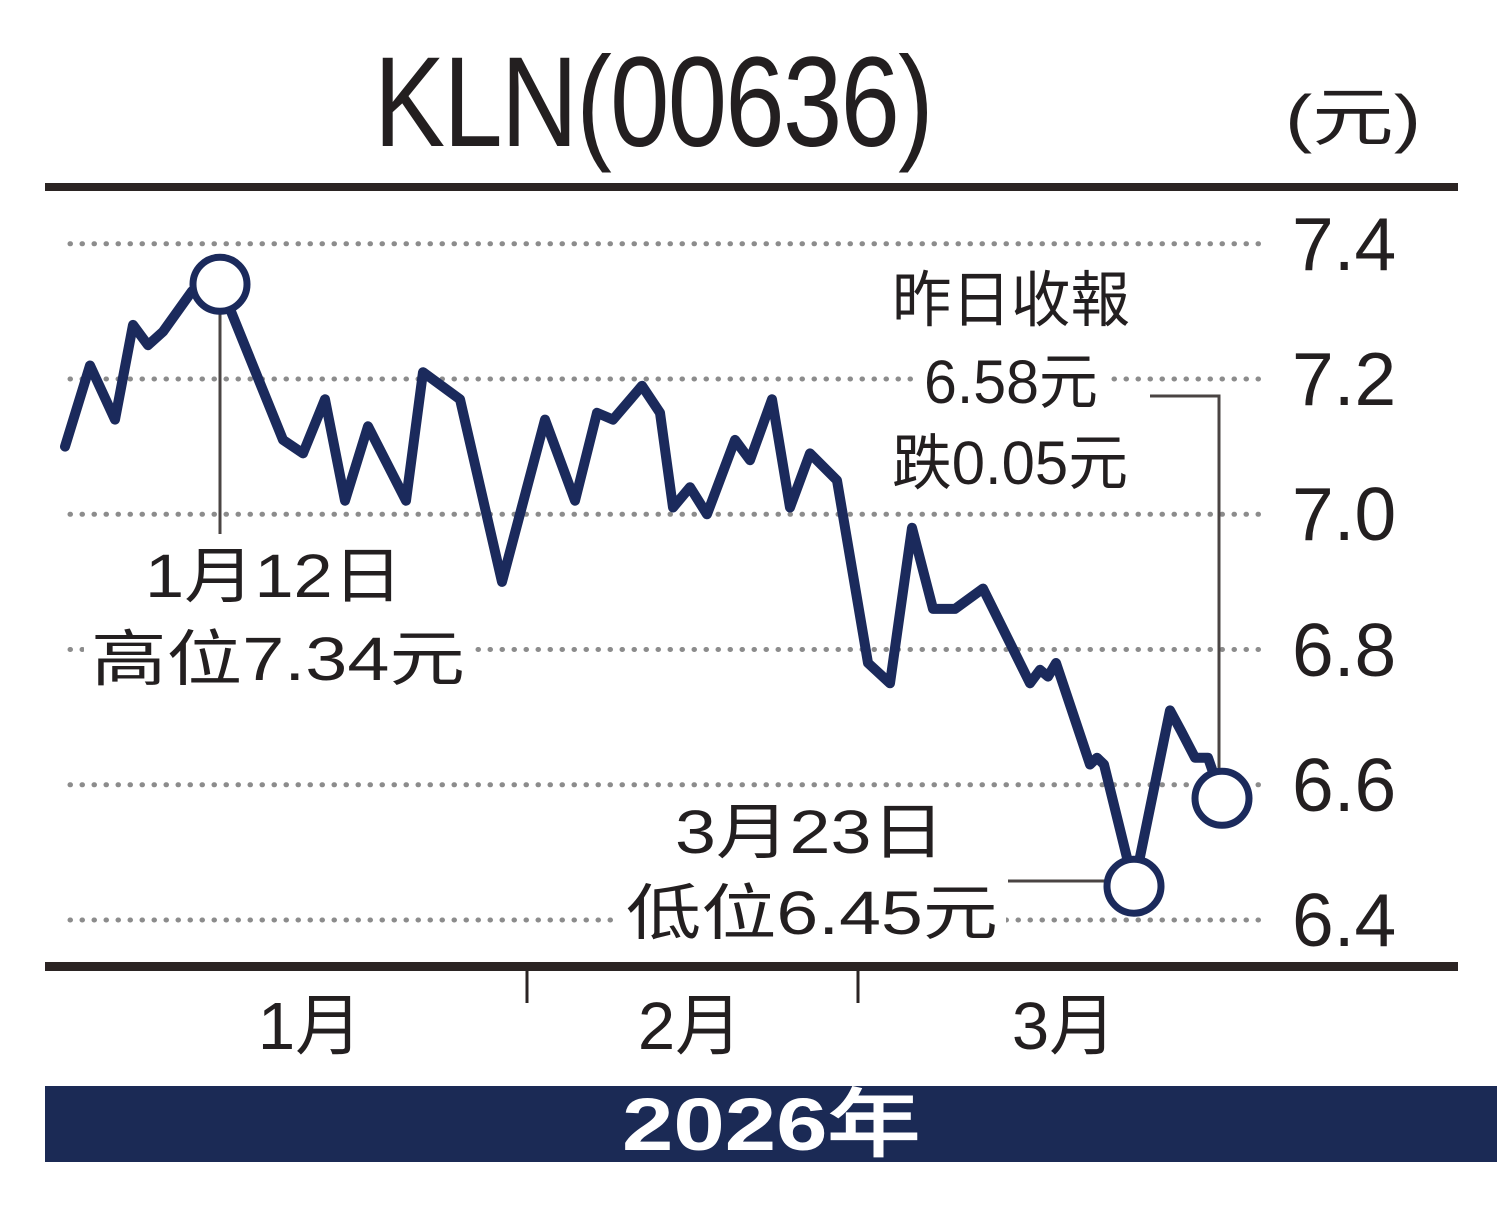 The image size is (1500, 1221). Describe the element at coordinates (751, 187) in the screenshot. I see `top-rule` at that location.